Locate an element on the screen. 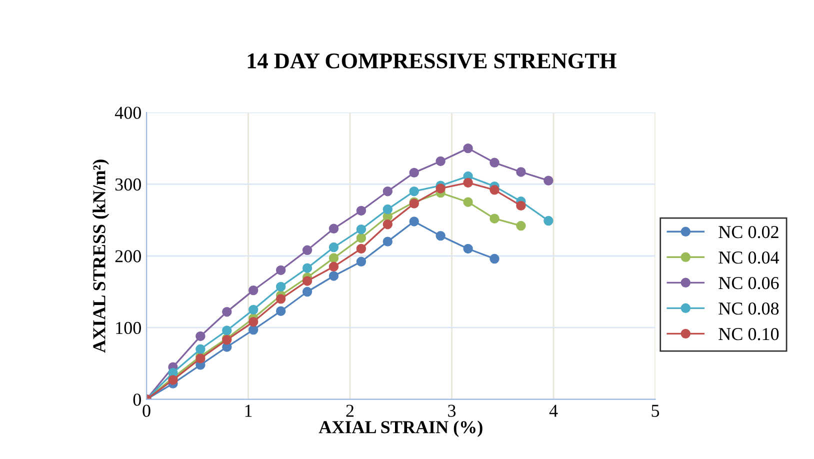 The image size is (814, 459). chart-title: 14 DAY COMPRESSIVE STRENGTH is located at coordinates (432, 61).